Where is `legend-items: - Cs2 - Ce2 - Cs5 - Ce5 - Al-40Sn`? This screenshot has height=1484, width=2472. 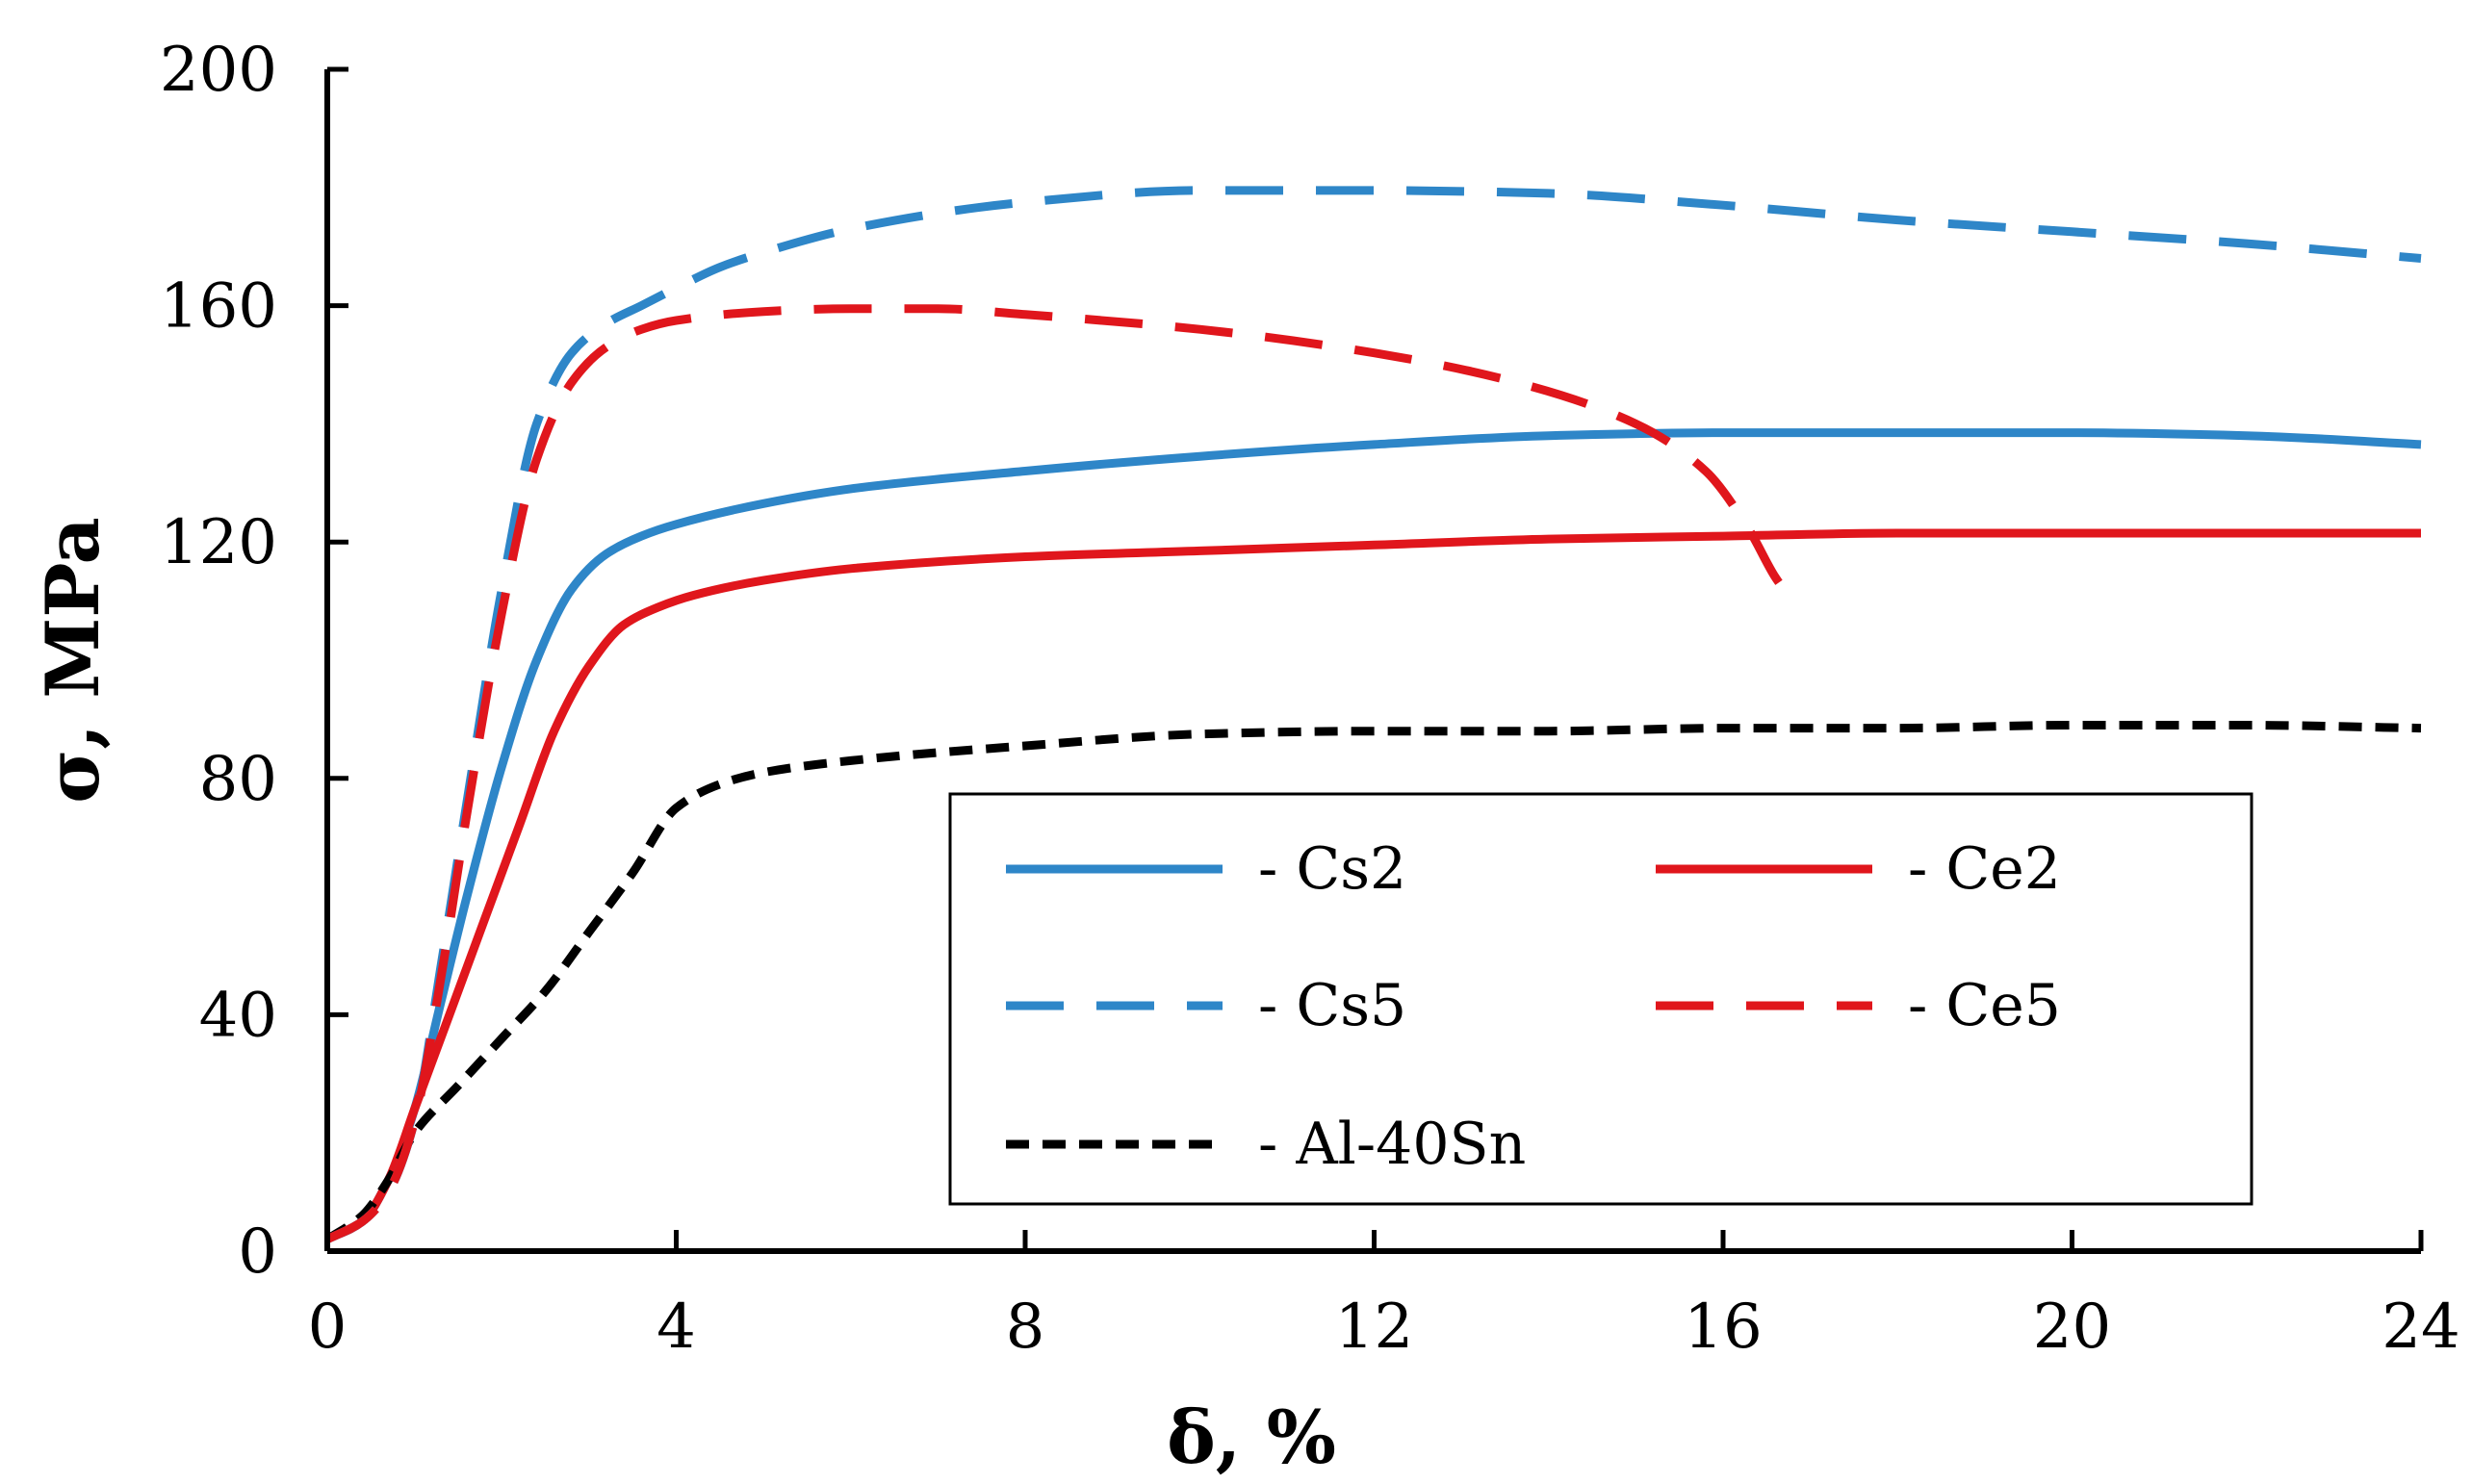
legend-items: - Cs2 - Ce2 - Cs5 - Ce5 - Al-40Sn is located at coordinates (1533, 1007).